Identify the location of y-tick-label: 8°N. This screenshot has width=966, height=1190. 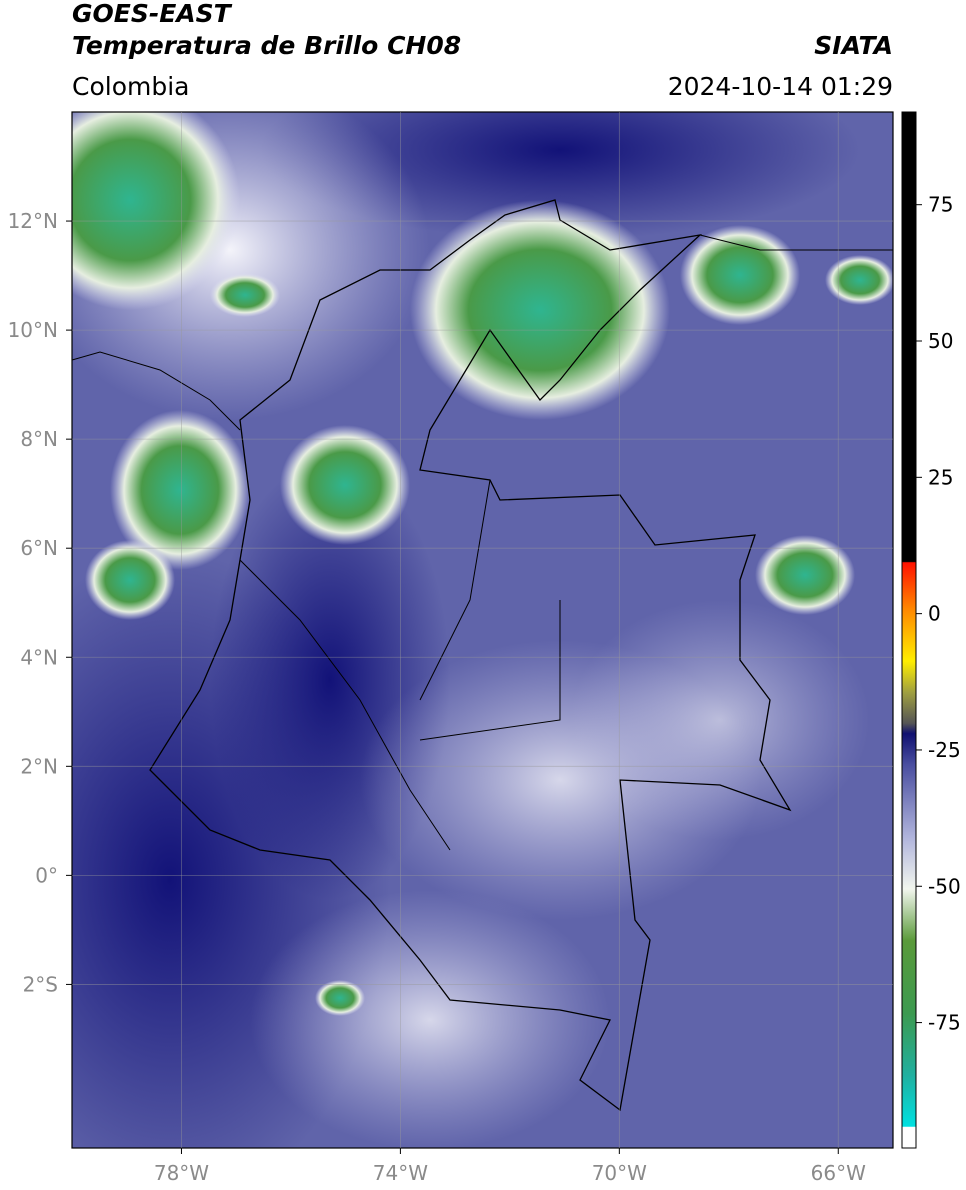
(39, 439).